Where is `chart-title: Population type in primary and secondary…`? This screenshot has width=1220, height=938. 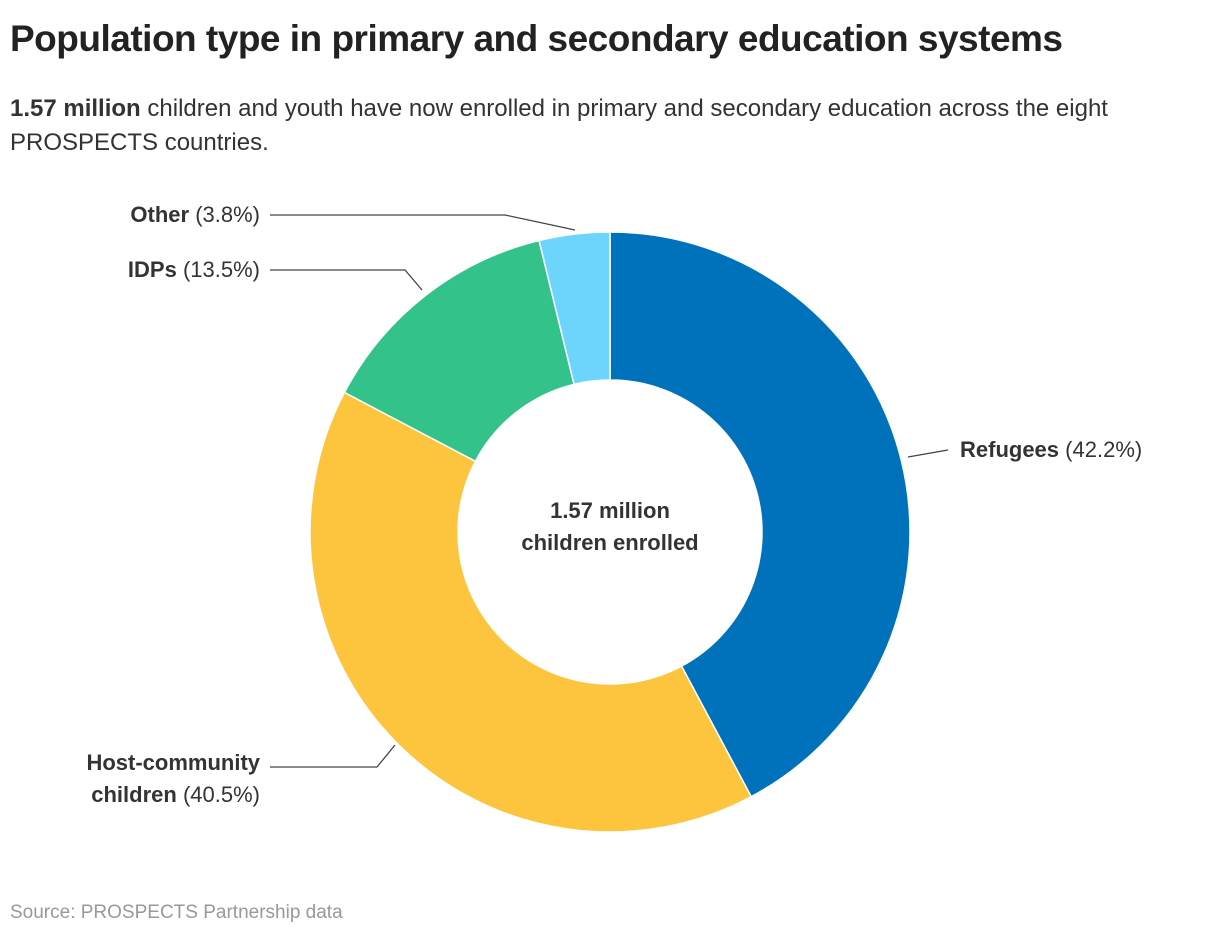 chart-title: Population type in primary and secondary… is located at coordinates (536, 38).